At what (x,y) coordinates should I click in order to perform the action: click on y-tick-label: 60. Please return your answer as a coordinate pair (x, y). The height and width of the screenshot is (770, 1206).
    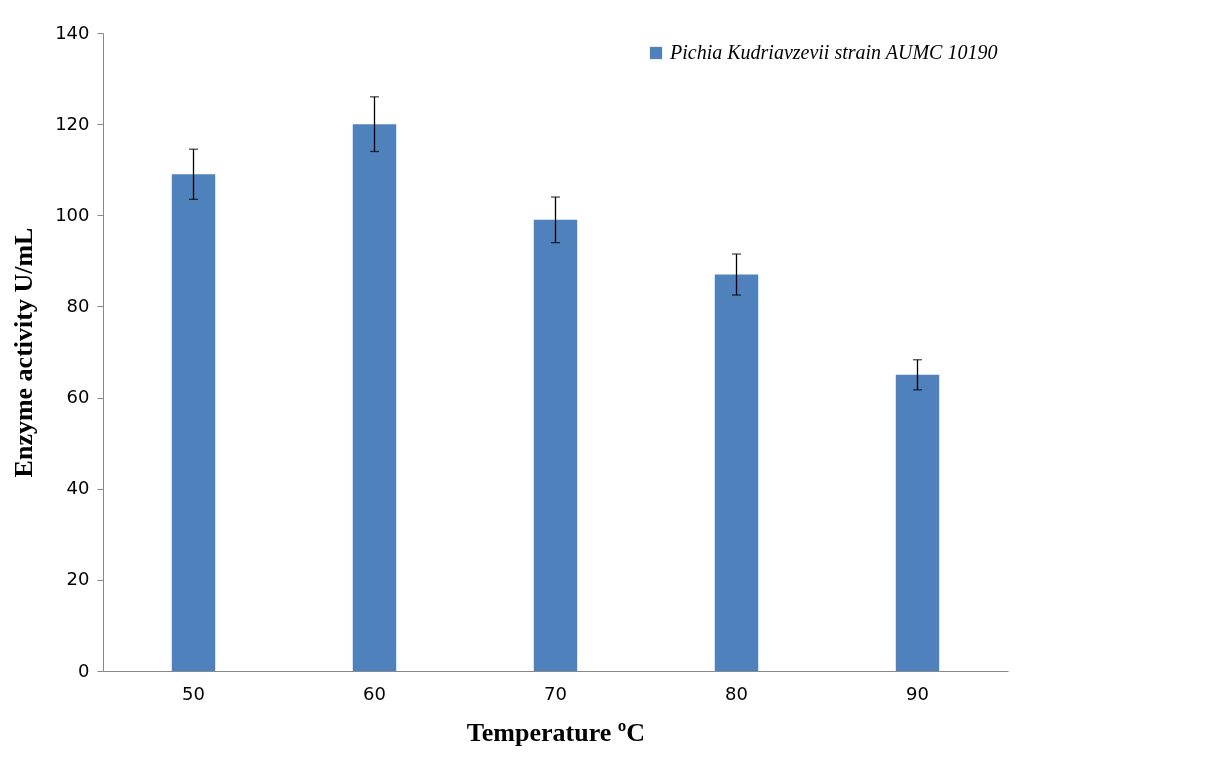
    Looking at the image, I should click on (78, 397).